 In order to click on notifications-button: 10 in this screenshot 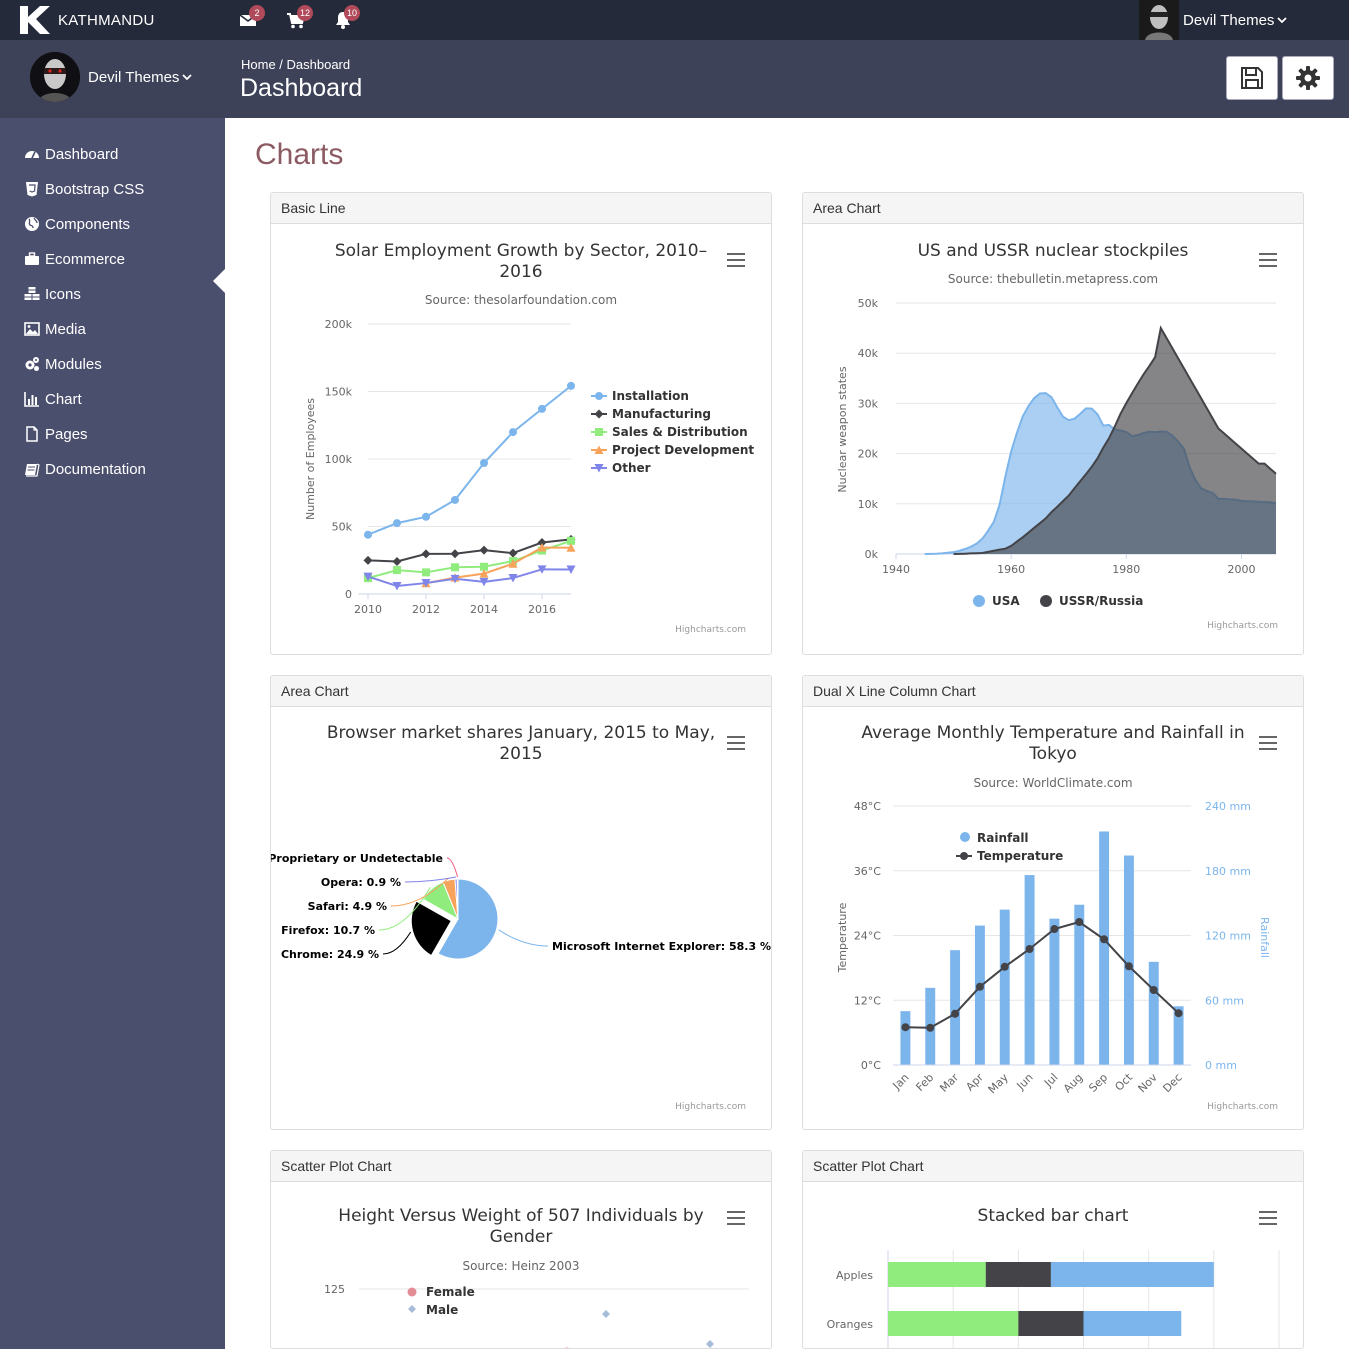, I will do `click(347, 17)`.